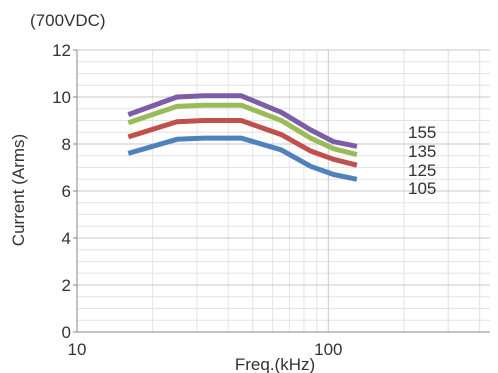  I want to click on series-label-125: 125, so click(422, 170).